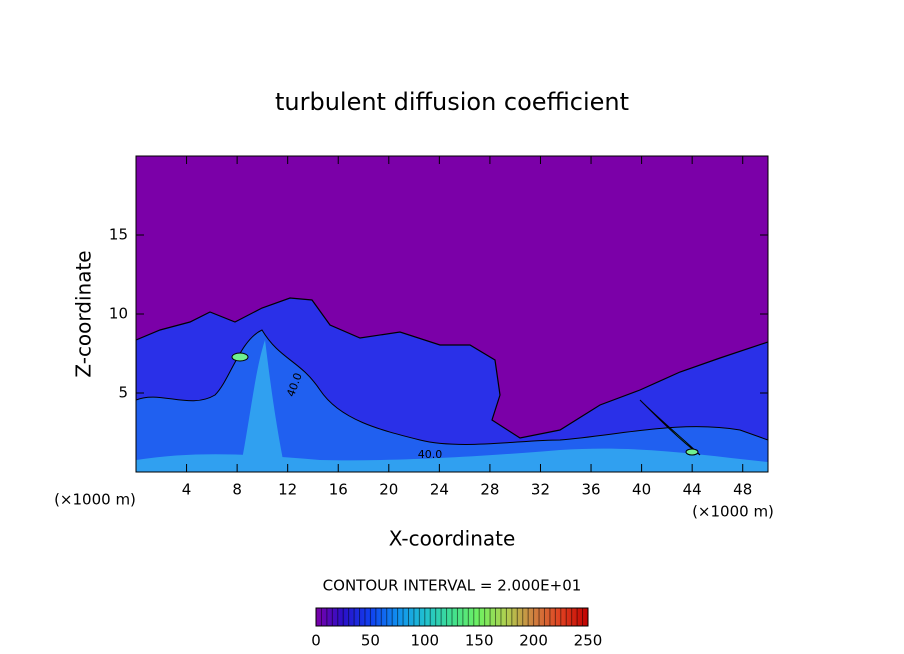  I want to click on colorbar-tick-label: 250, so click(588, 641).